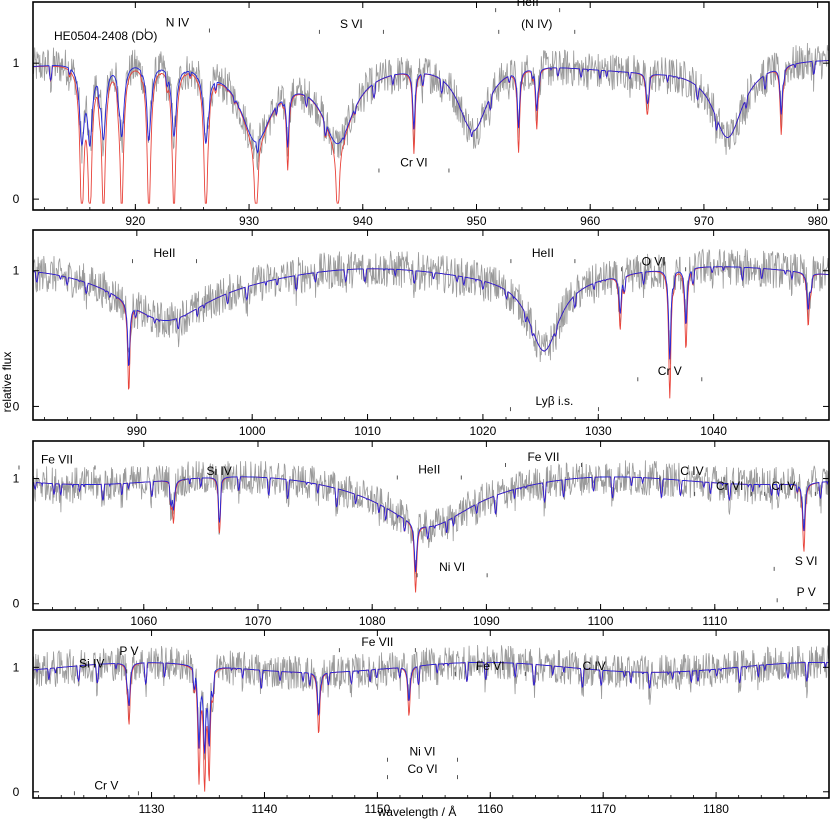 The height and width of the screenshot is (820, 831). Describe the element at coordinates (654, 261) in the screenshot. I see `line-id-label: O VI` at that location.